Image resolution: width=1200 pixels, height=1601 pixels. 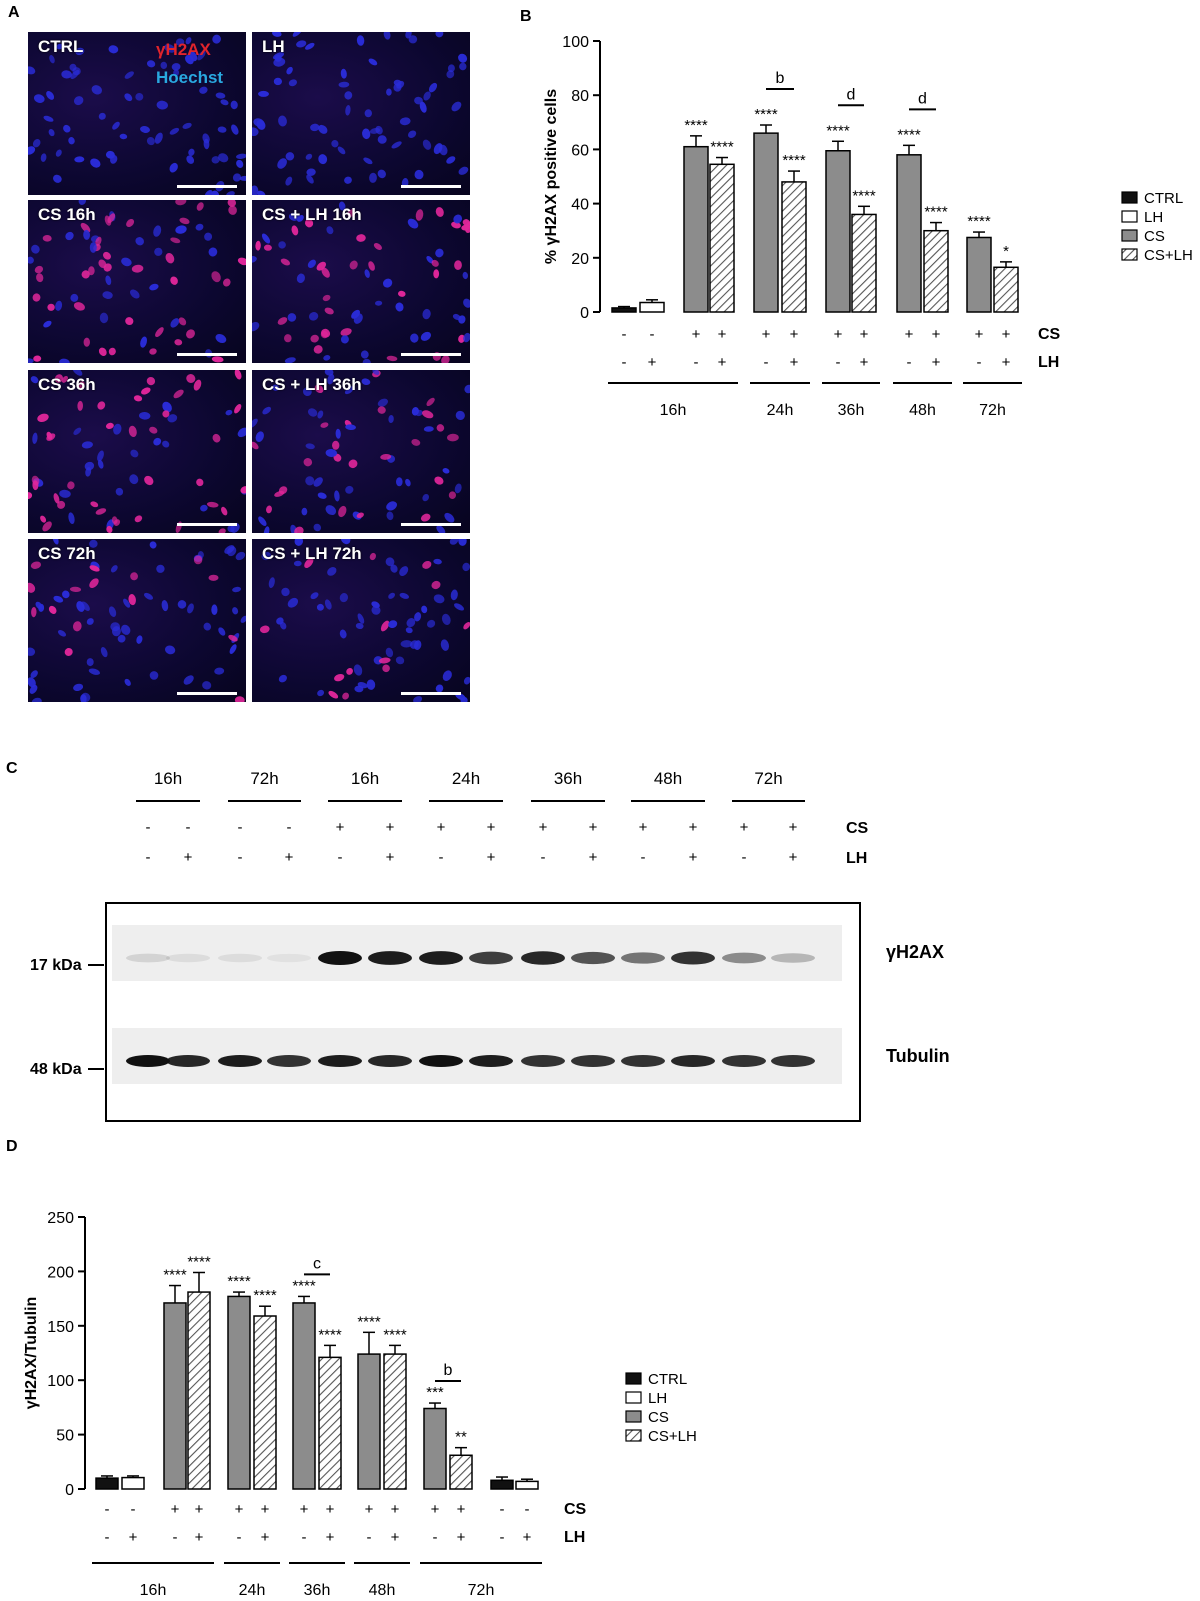 What do you see at coordinates (658, 1417) in the screenshot?
I see `legend-label: CS` at bounding box center [658, 1417].